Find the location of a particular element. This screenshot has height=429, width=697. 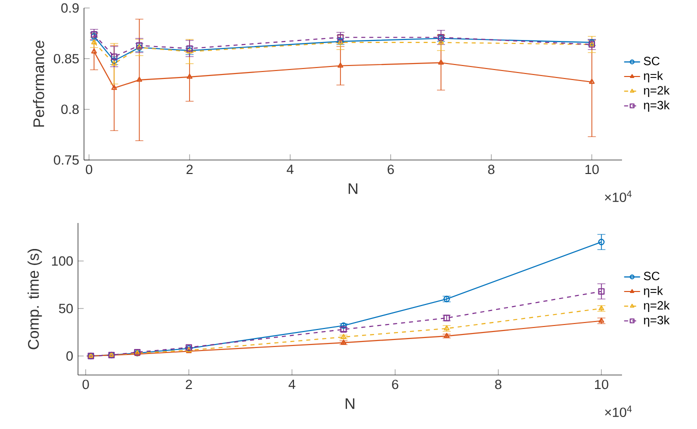

y-tick-label: 50 is located at coordinates (66, 309).